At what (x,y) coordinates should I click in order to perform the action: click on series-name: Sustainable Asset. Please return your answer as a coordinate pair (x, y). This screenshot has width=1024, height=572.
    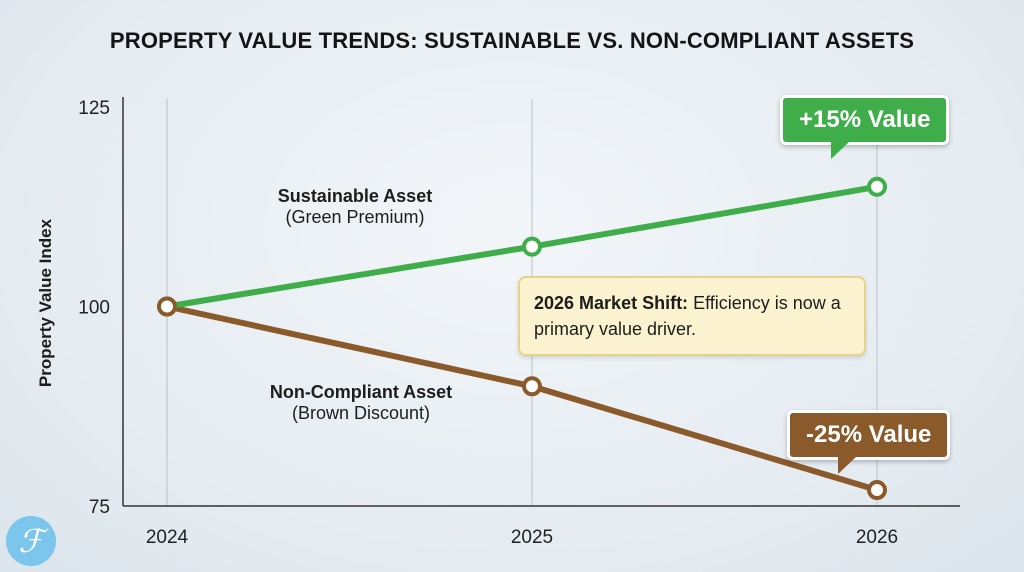
    Looking at the image, I should click on (355, 196).